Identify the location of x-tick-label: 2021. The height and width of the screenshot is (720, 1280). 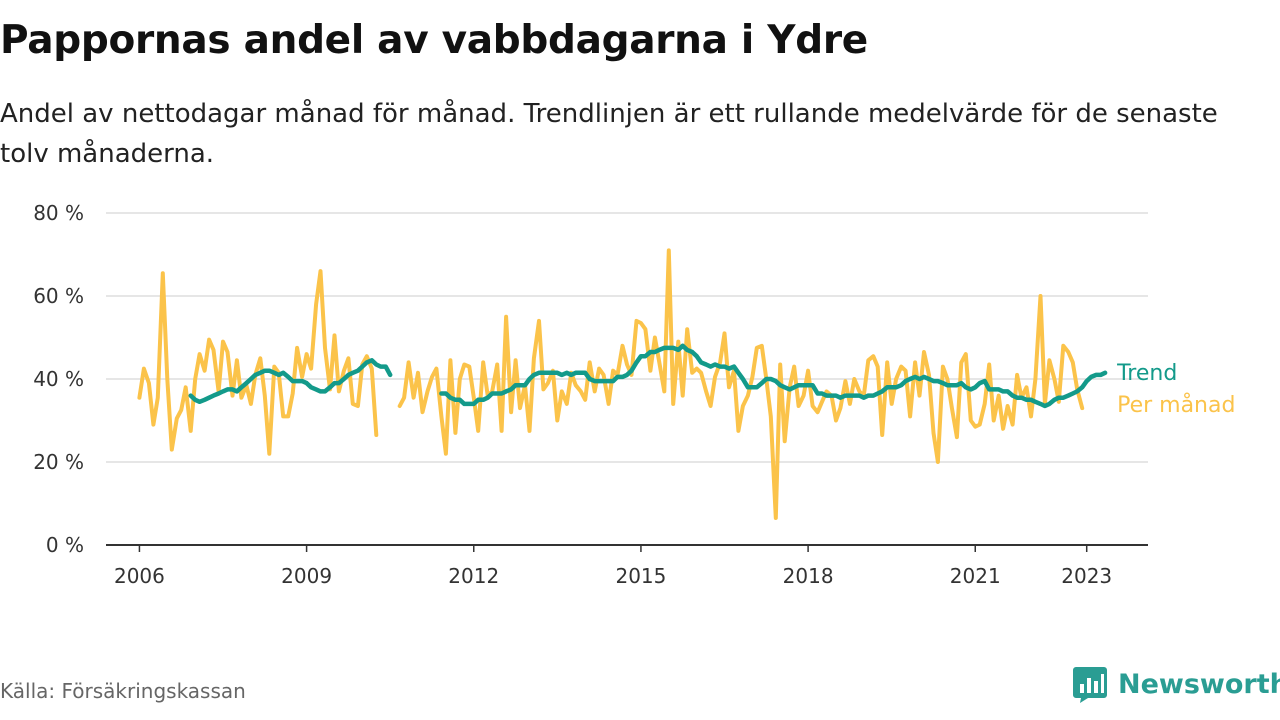
(975, 576).